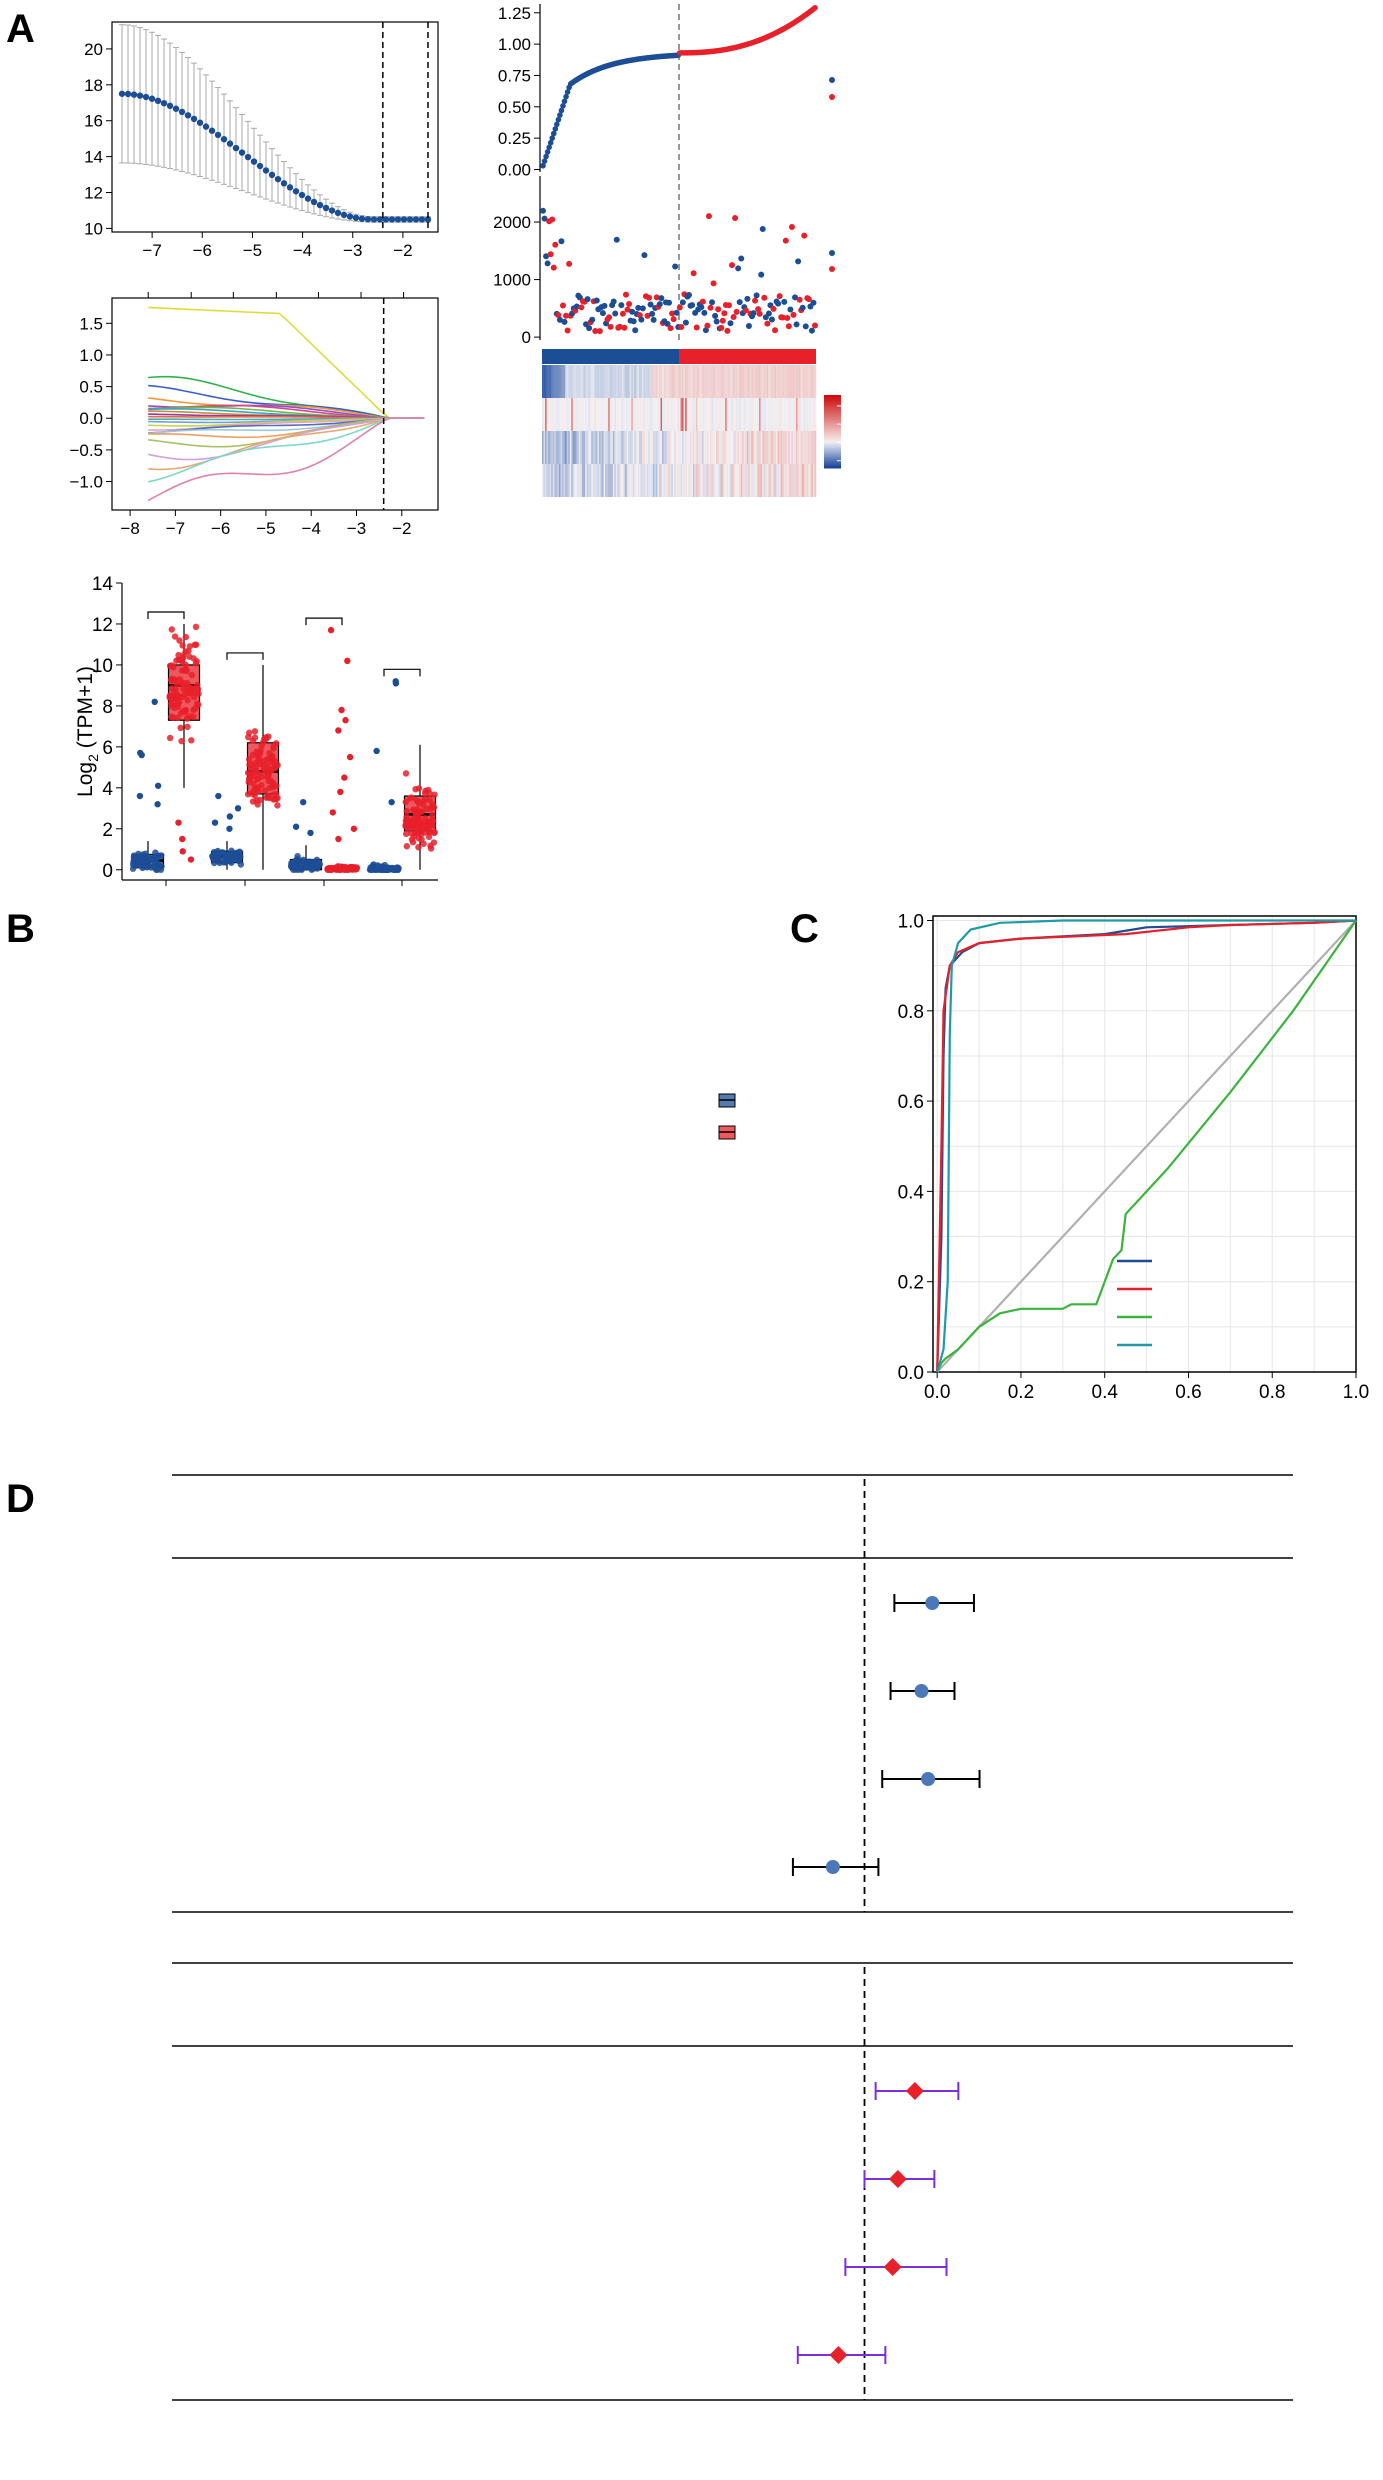  I want to click on y-tick-label: 0, so click(526, 337).